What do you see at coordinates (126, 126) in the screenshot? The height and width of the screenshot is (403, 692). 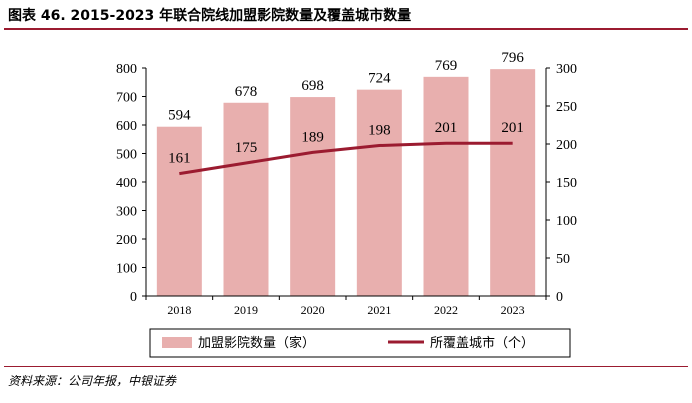 I see `y-left-tick-label: 600` at bounding box center [126, 126].